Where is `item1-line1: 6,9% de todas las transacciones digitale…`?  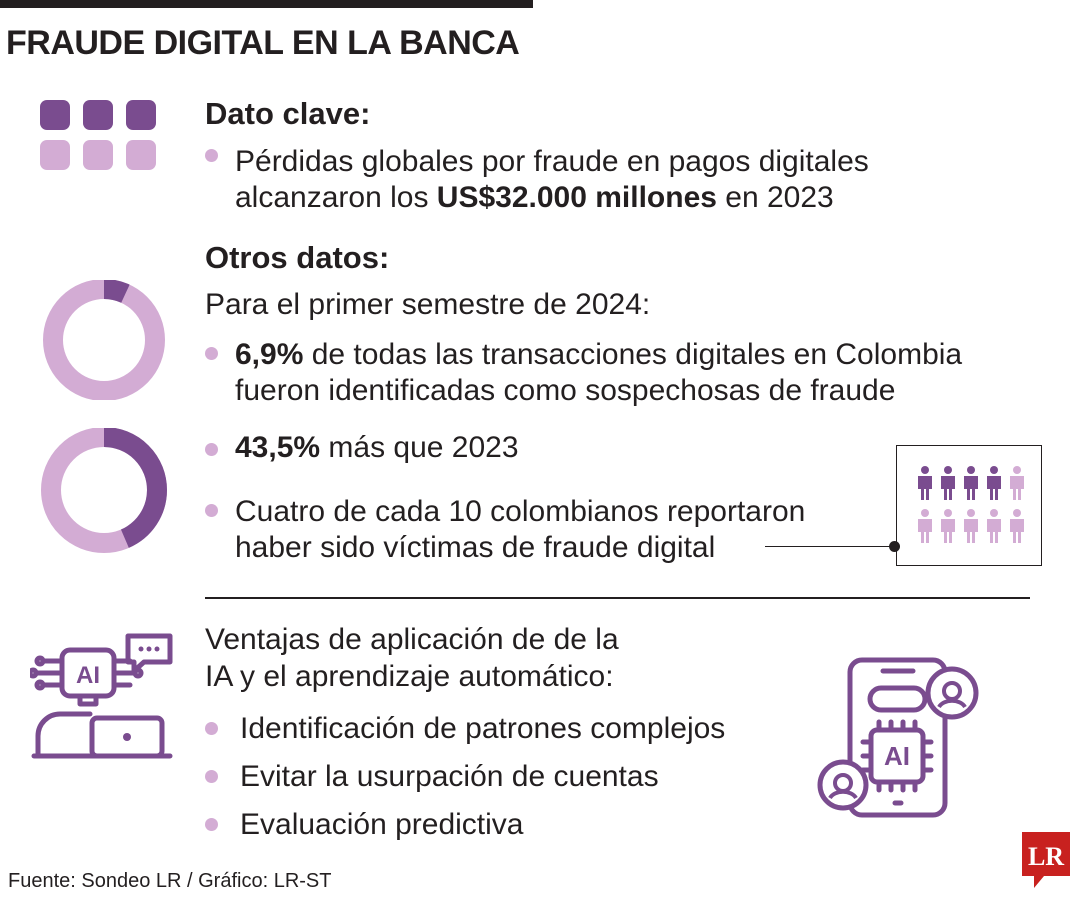
item1-line1: 6,9% de todas las transacciones digitale… is located at coordinates (598, 355).